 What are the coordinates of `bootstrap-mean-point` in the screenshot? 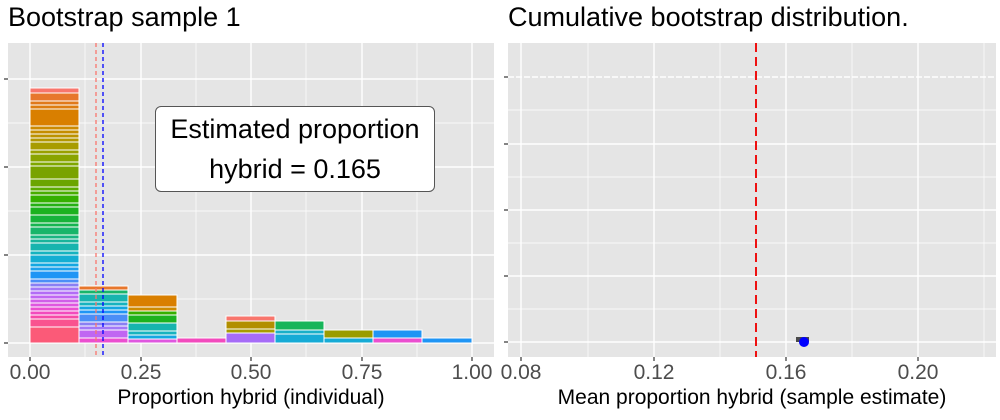 It's located at (804, 342).